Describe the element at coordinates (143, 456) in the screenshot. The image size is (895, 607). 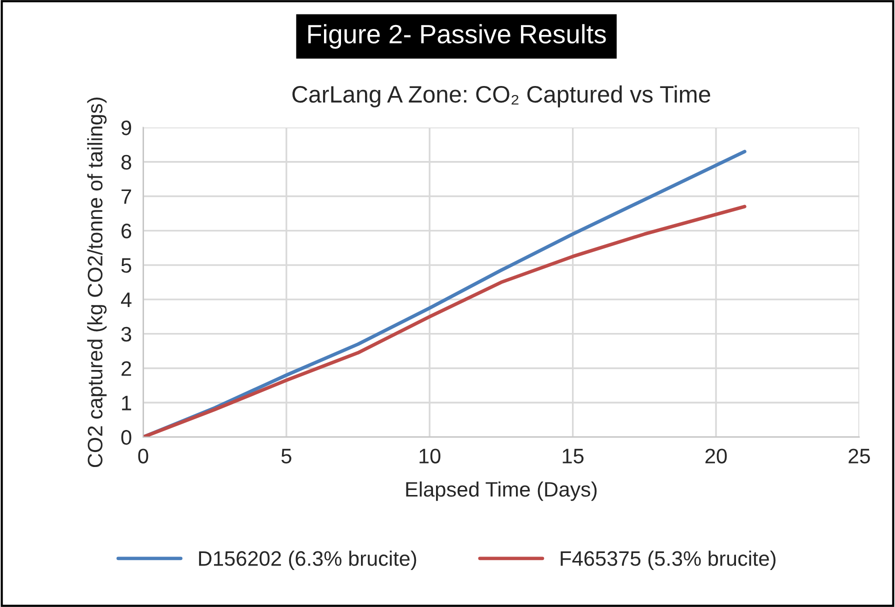
I see `x-tick-label: 0` at that location.